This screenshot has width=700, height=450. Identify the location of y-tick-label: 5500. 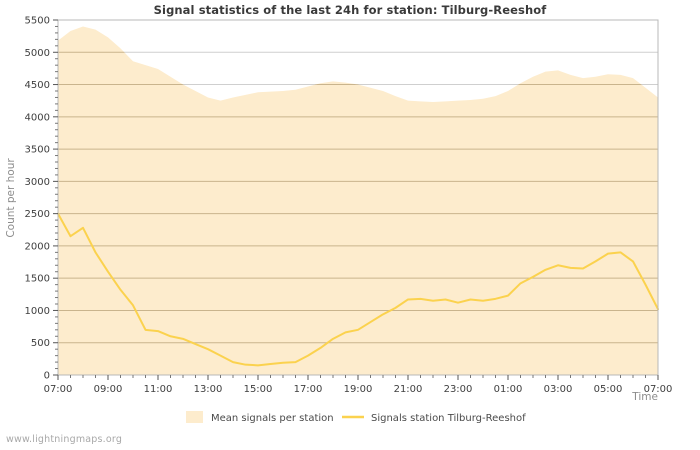
(37, 21).